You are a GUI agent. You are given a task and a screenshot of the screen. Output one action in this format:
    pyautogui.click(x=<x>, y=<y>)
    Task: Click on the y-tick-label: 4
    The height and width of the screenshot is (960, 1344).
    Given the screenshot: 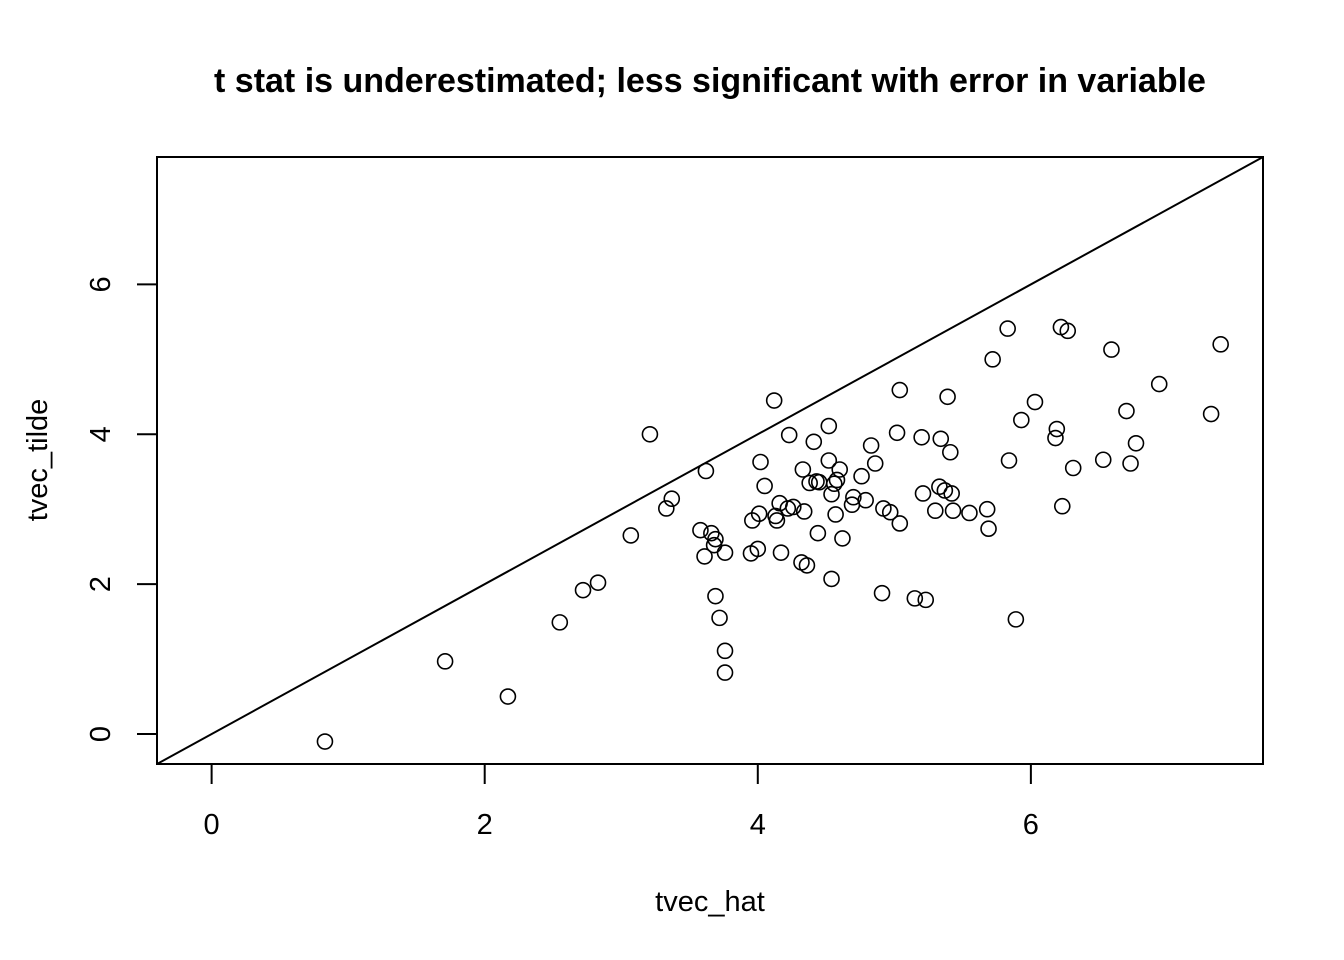 What is the action you would take?
    pyautogui.click(x=101, y=434)
    